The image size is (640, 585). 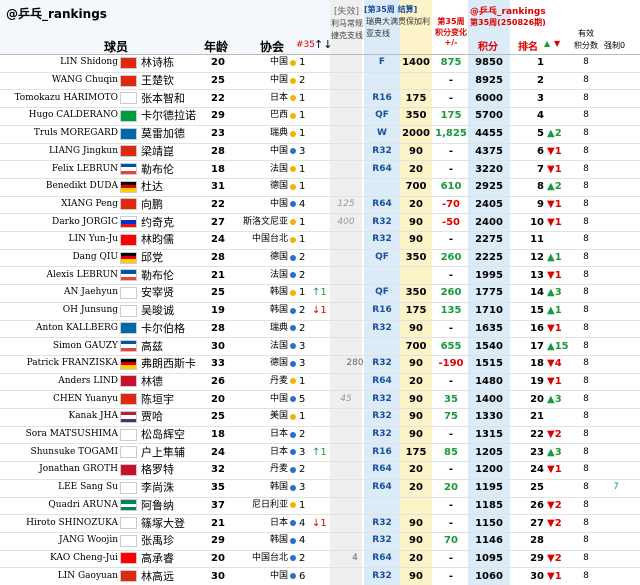 I want to click on total-points: 1635, so click(x=489, y=328).